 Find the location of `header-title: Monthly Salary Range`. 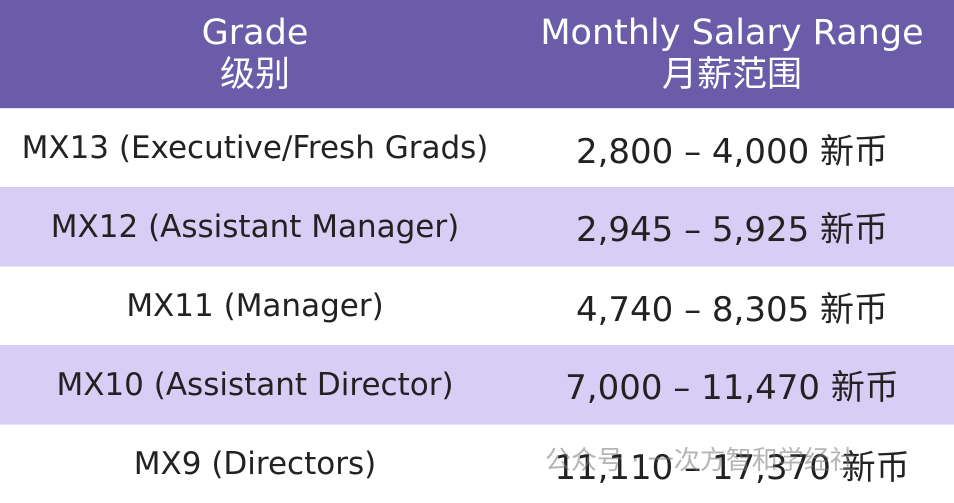

header-title: Monthly Salary Range is located at coordinates (732, 33).